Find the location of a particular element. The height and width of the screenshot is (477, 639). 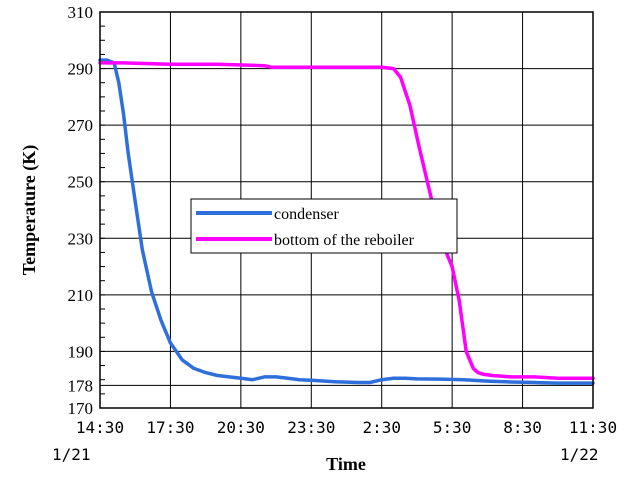

y-tick-label-178: 178 is located at coordinates (81, 385).